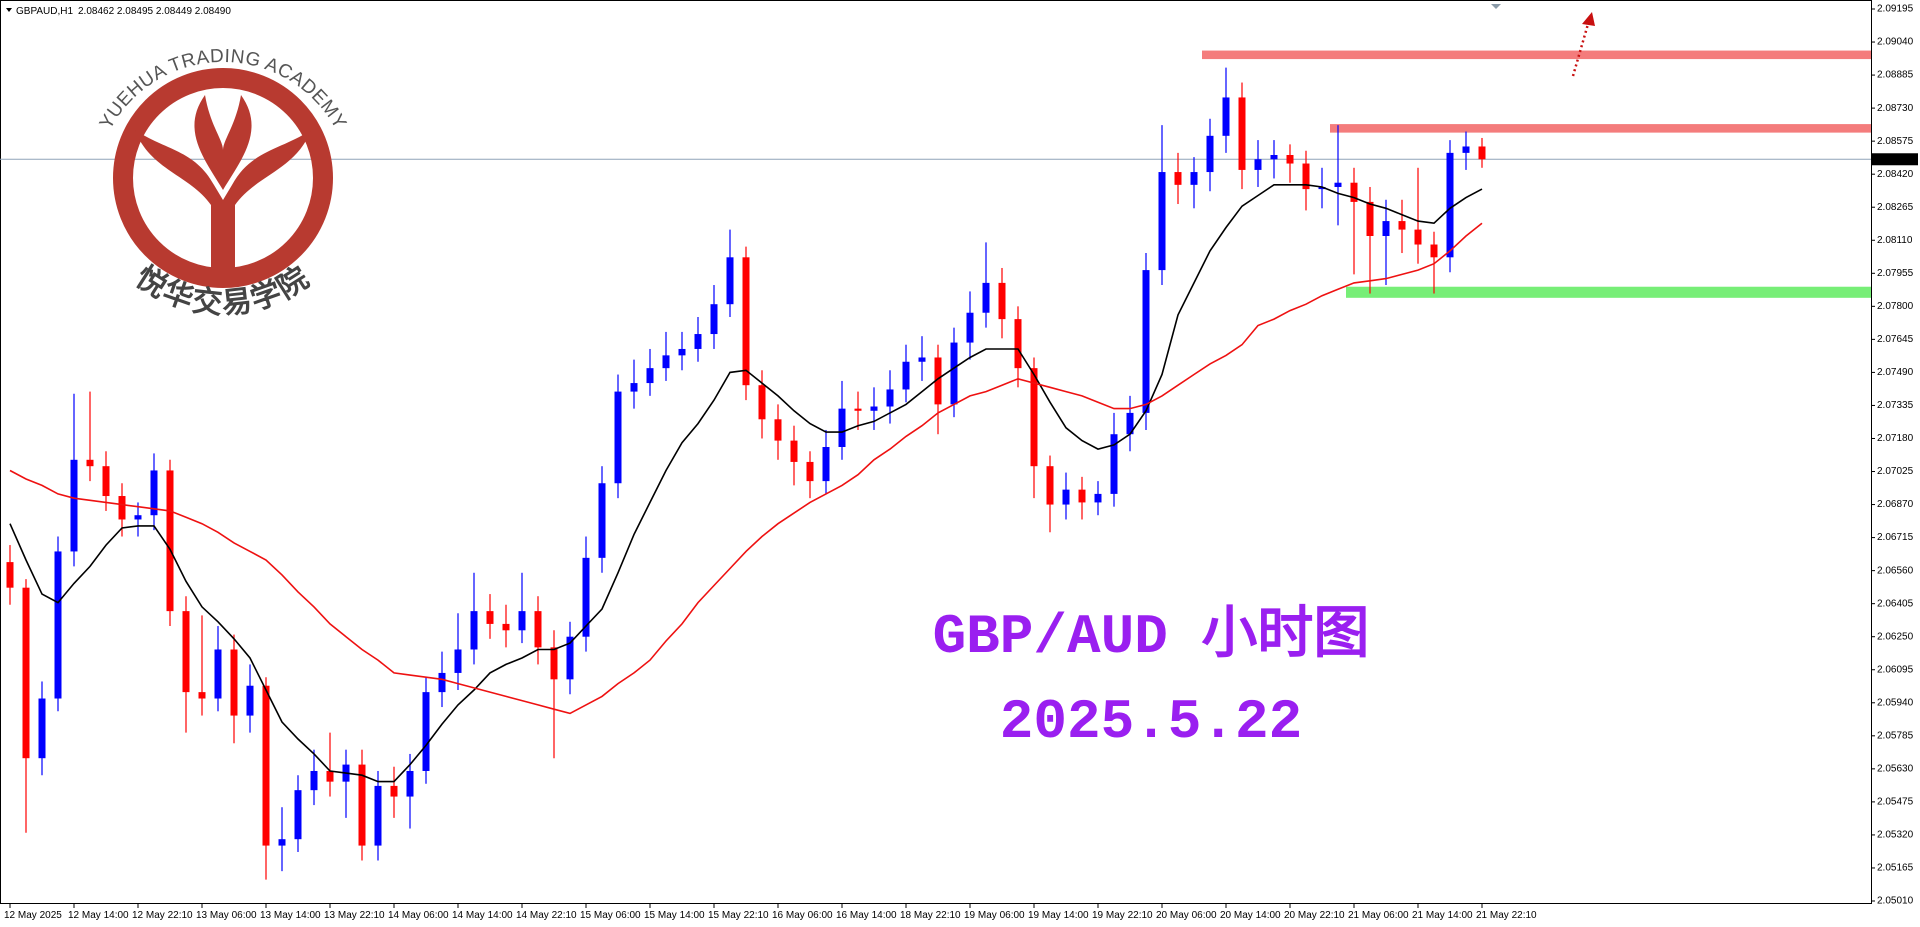 Image resolution: width=1920 pixels, height=927 pixels. Describe the element at coordinates (223, 142) in the screenshot. I see `logo-mark-top` at that location.